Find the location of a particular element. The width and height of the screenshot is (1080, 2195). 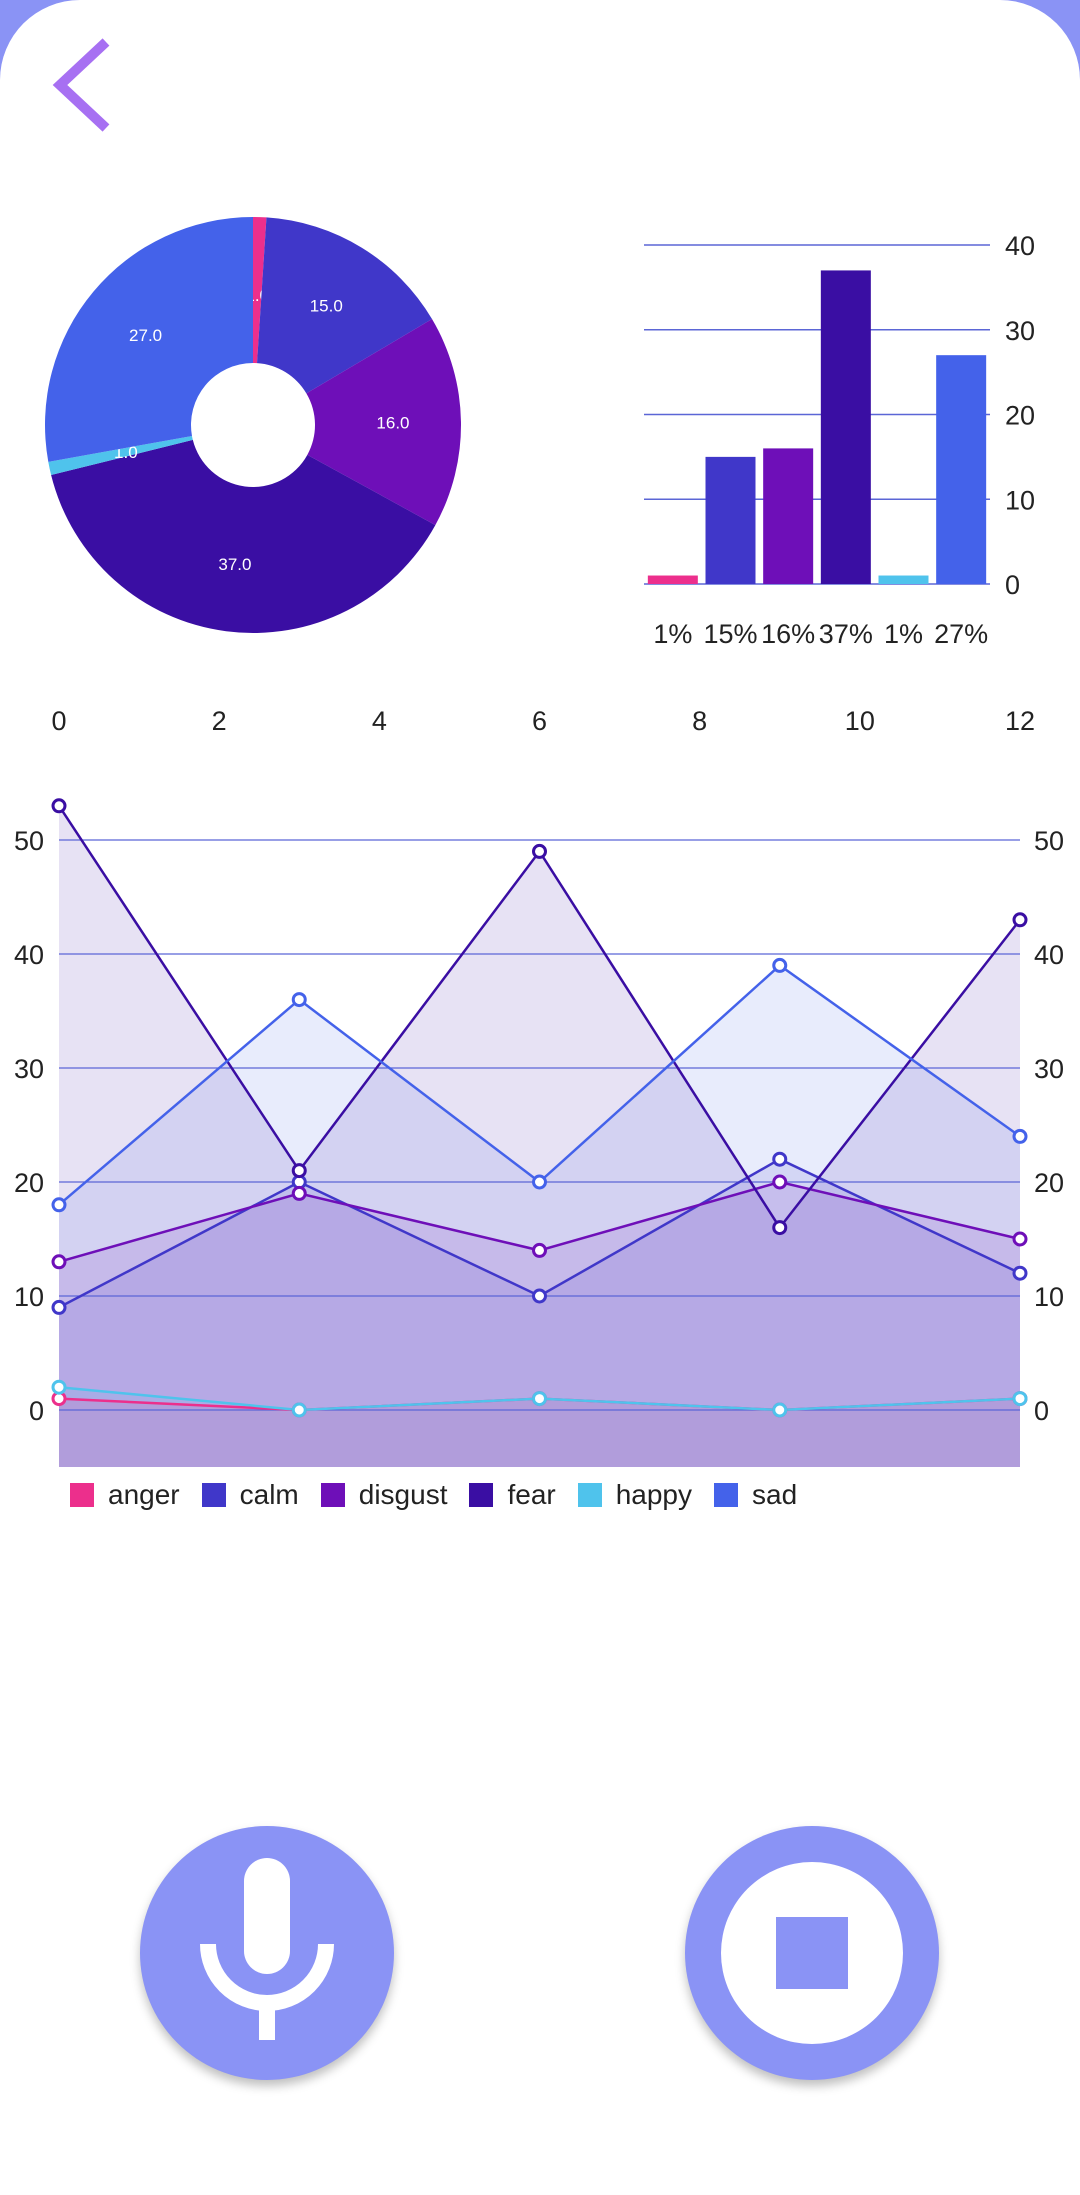

chevron-left-icon is located at coordinates (81, 85).